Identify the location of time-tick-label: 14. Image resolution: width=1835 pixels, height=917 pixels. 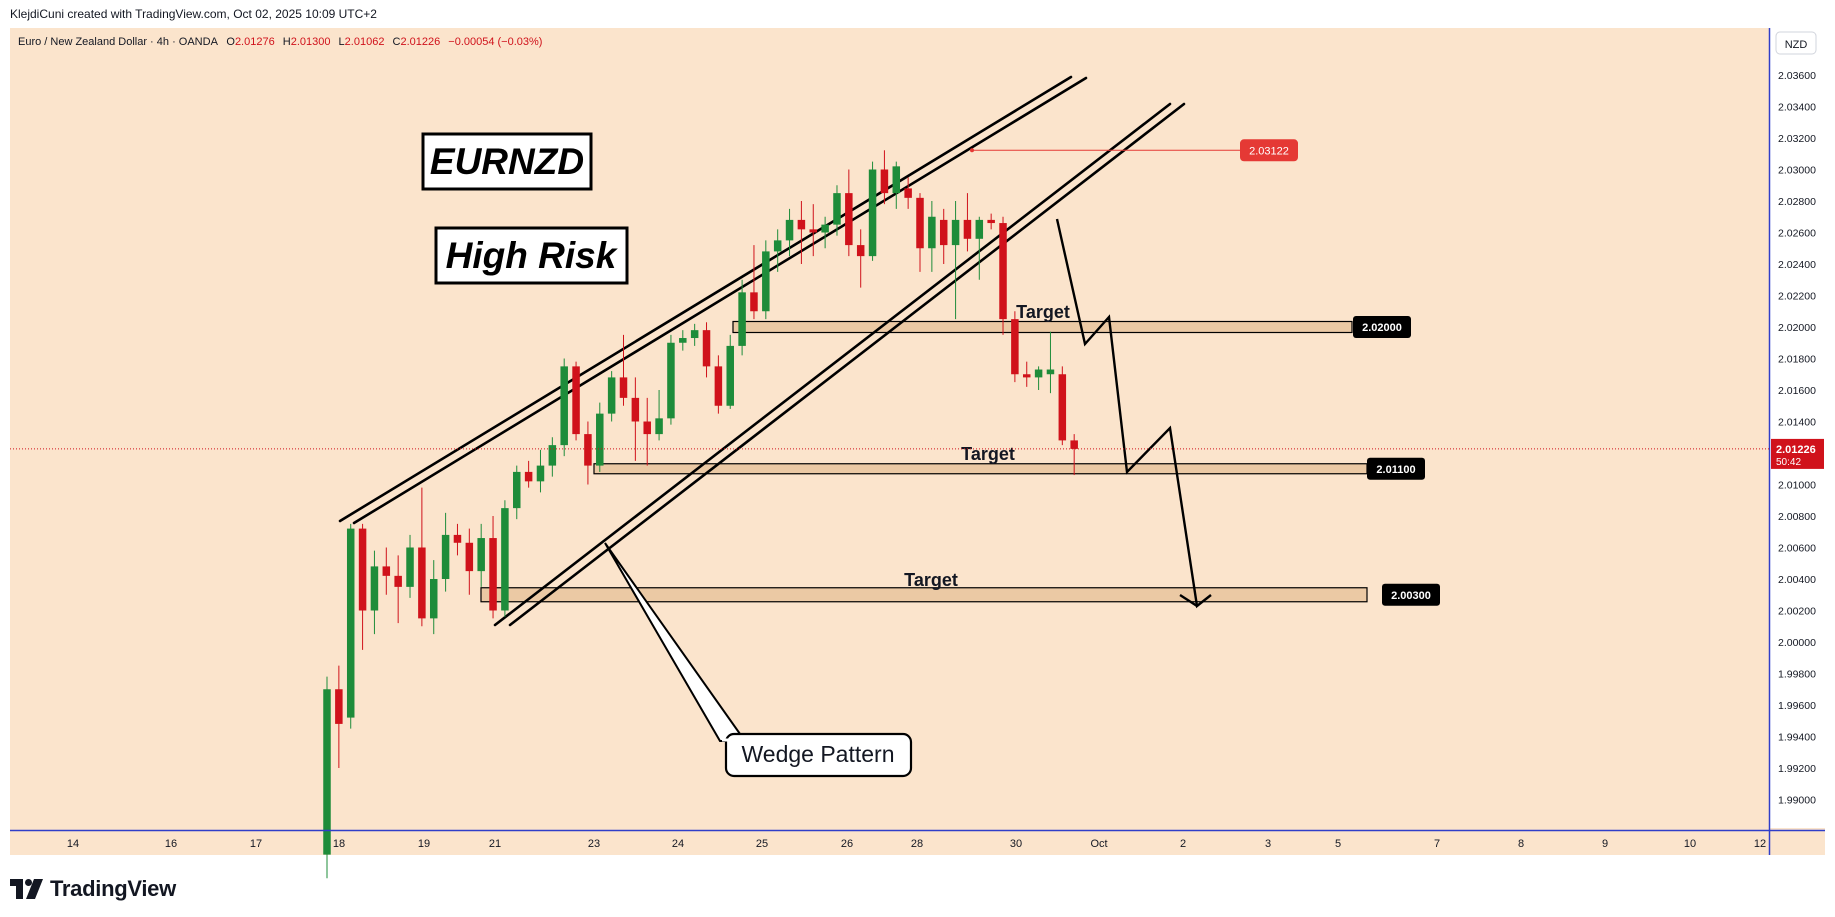
(73, 844).